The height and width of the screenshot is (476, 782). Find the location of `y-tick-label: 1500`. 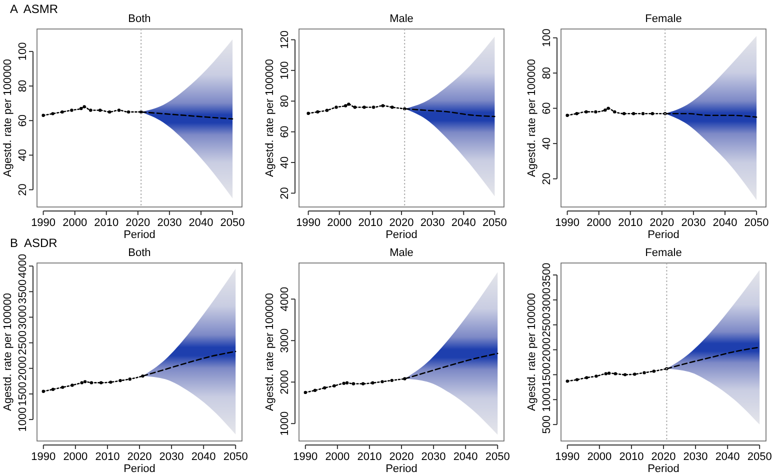

y-tick-label: 1500 is located at coordinates (547, 374).